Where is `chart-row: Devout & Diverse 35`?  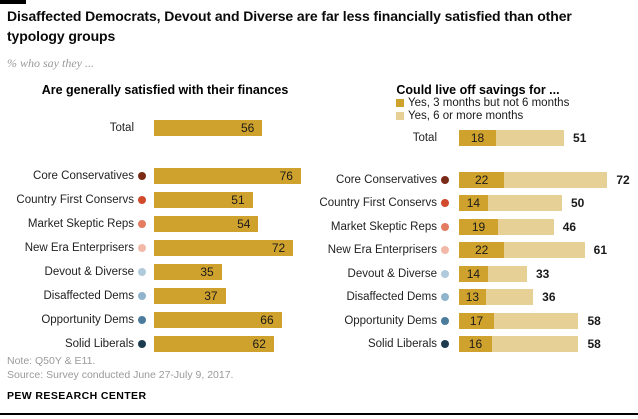
chart-row: Devout & Diverse 35 is located at coordinates (319, 272).